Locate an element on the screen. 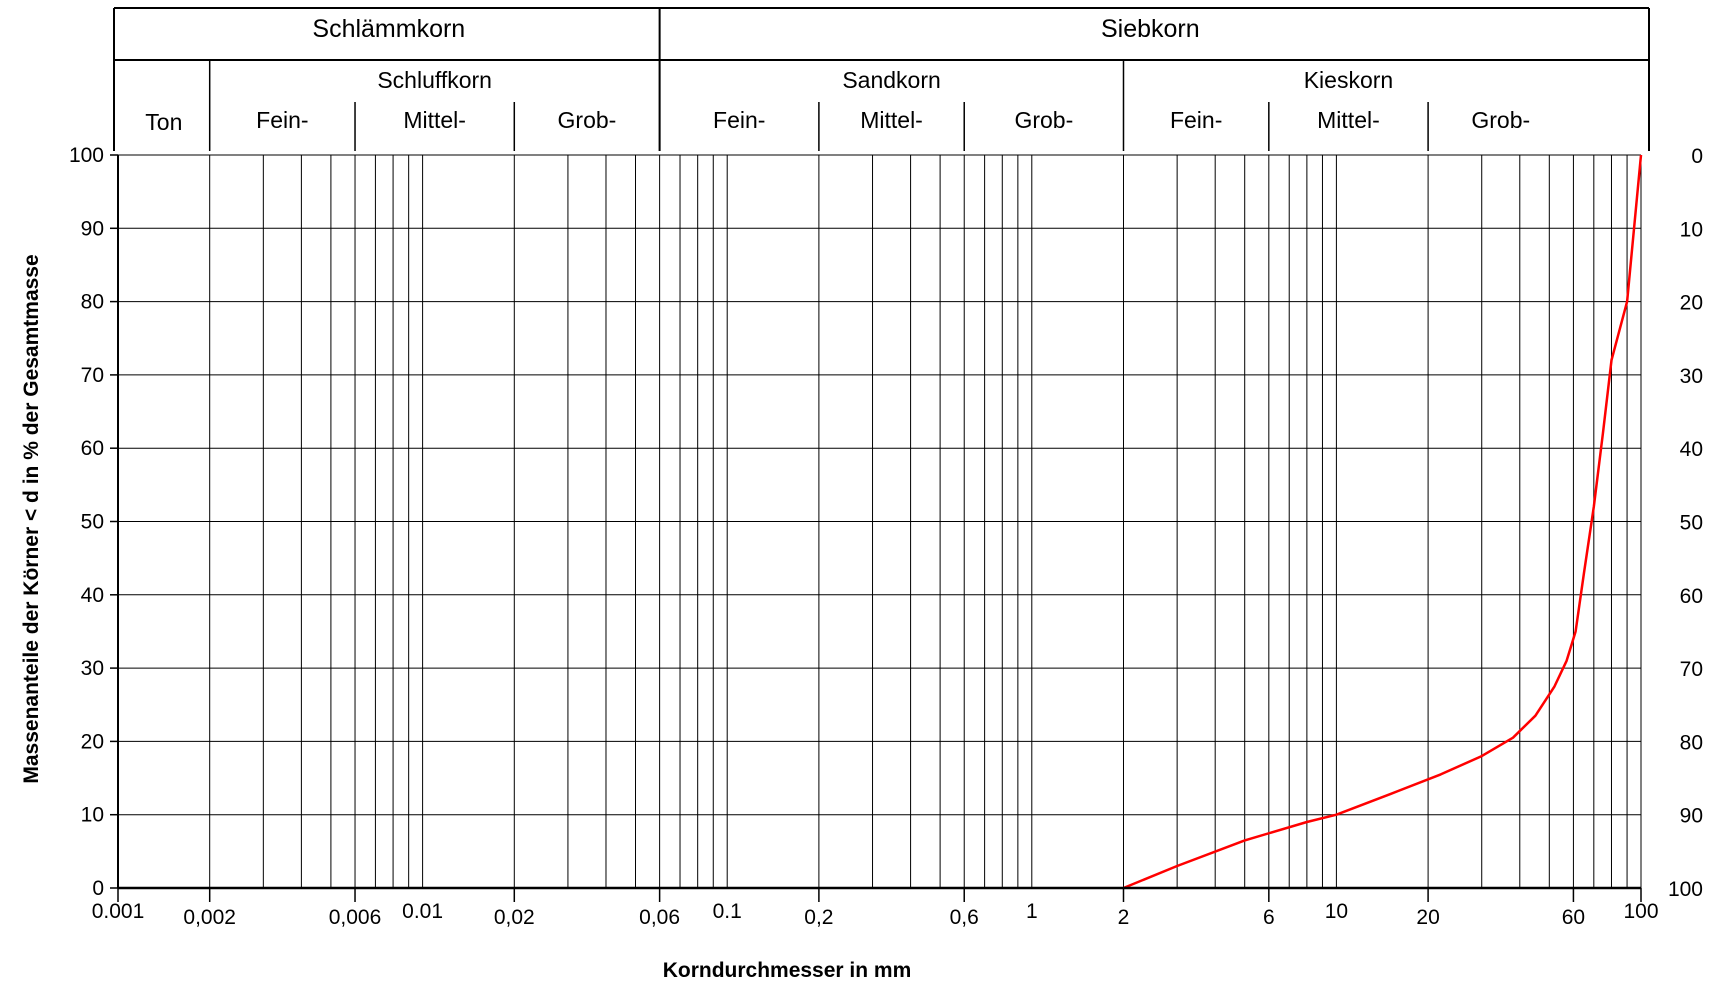 This screenshot has width=1720, height=988. x-tick-label: 0,2 is located at coordinates (818, 917).